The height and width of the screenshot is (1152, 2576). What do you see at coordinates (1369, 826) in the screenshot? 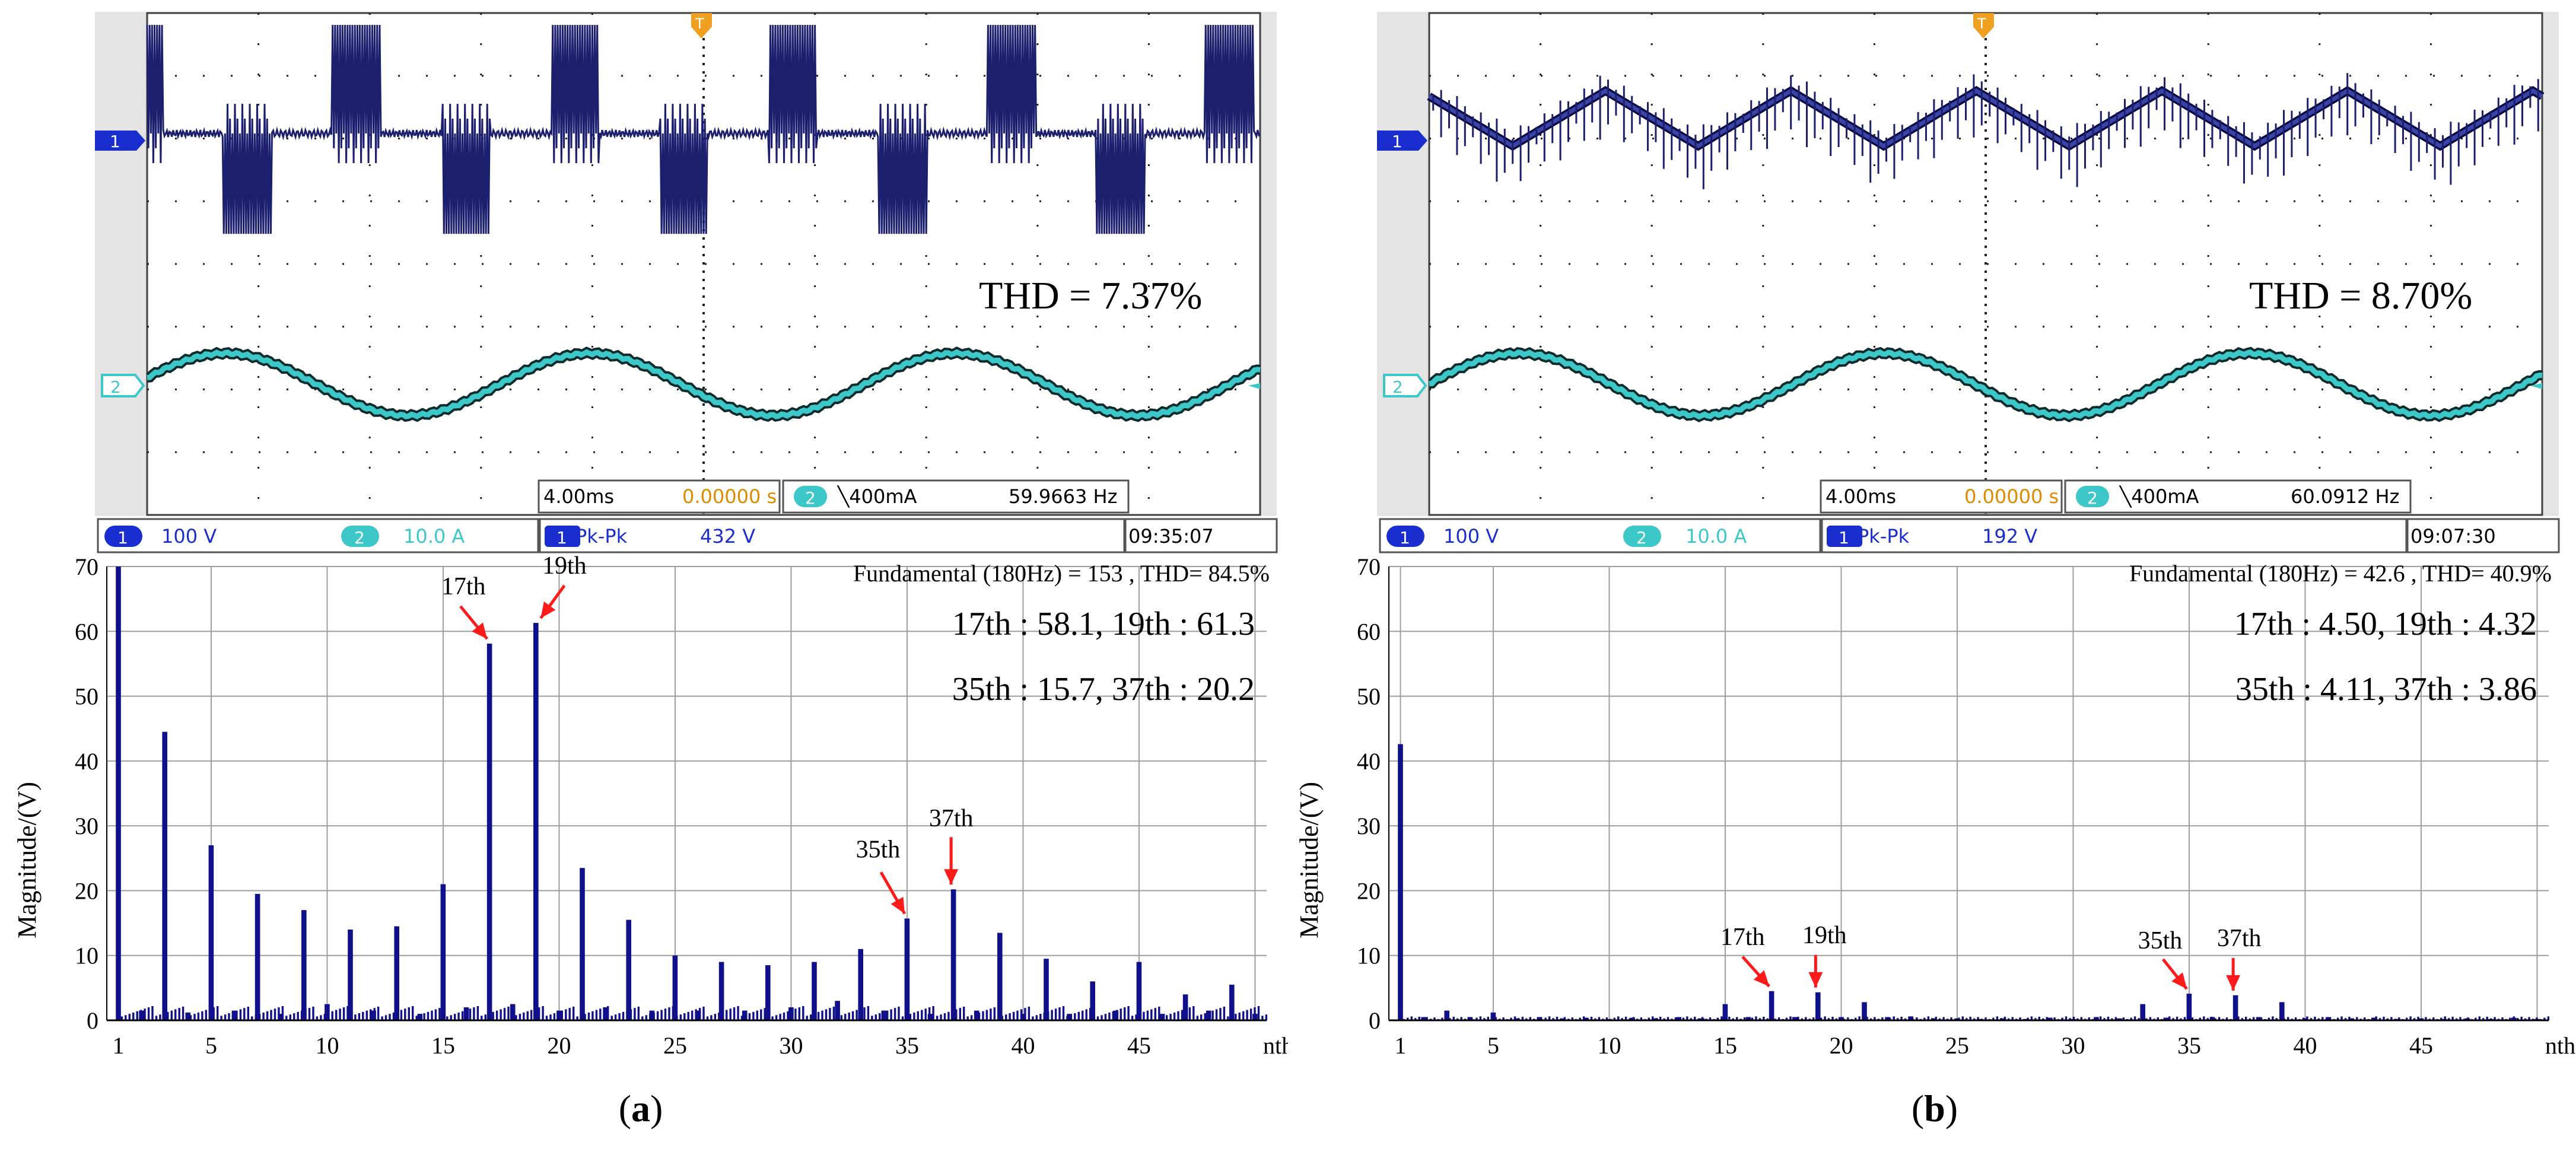
I see `y-tick-label: 30` at bounding box center [1369, 826].